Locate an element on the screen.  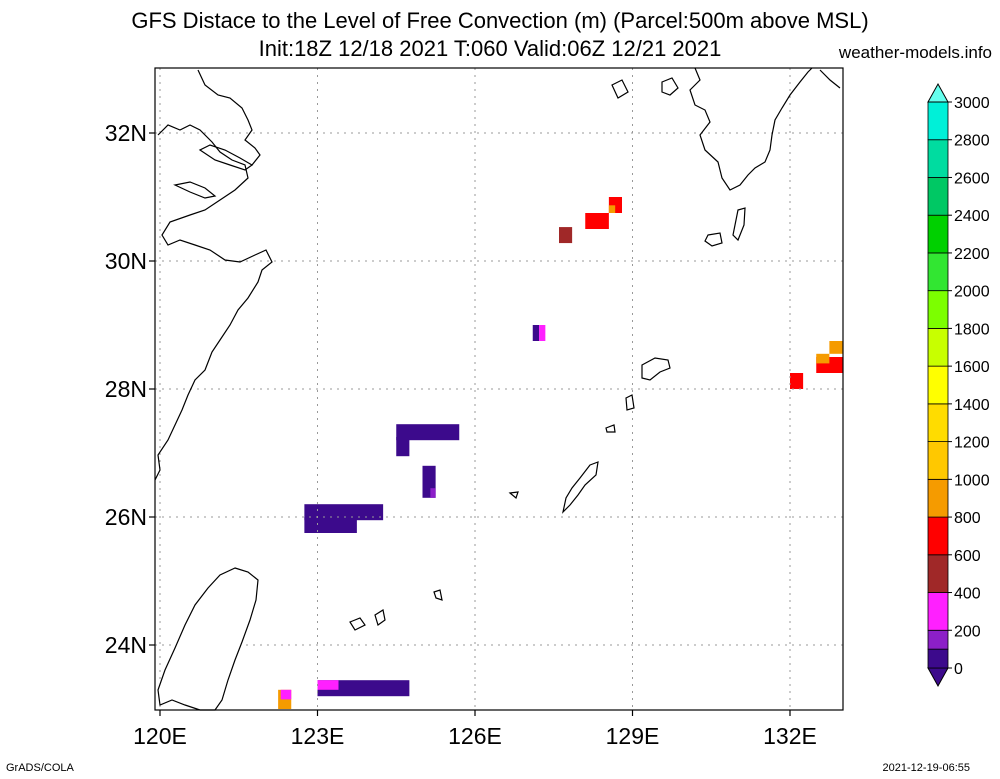
kyushu-coastline is located at coordinates (751, 129).